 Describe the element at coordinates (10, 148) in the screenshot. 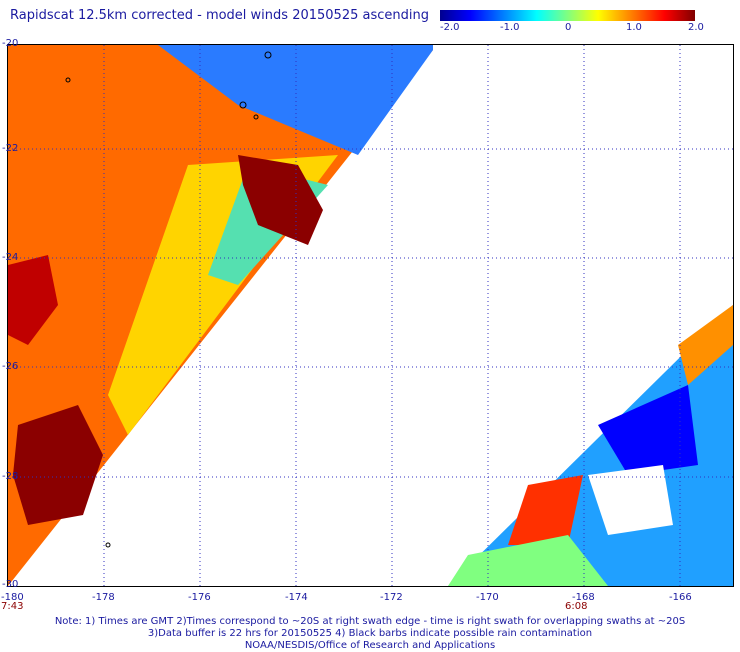

I see `y-tick-label: -22` at that location.